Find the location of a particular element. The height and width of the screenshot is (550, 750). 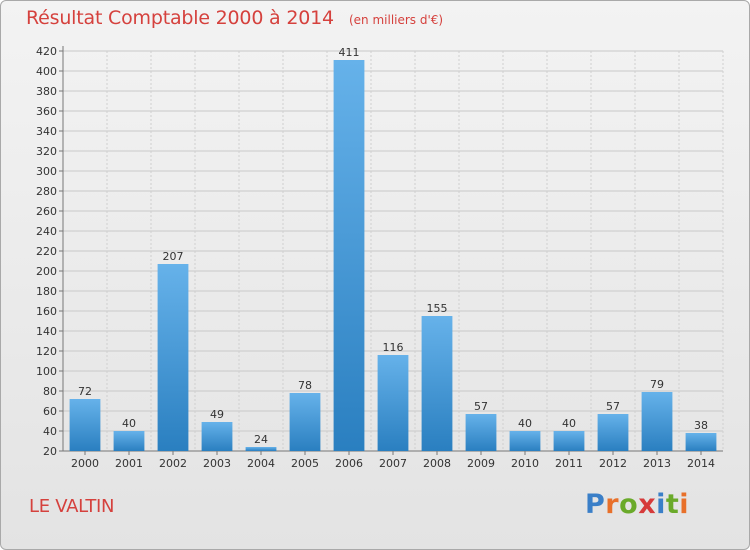

y-tick-label: 320 is located at coordinates (46, 151).